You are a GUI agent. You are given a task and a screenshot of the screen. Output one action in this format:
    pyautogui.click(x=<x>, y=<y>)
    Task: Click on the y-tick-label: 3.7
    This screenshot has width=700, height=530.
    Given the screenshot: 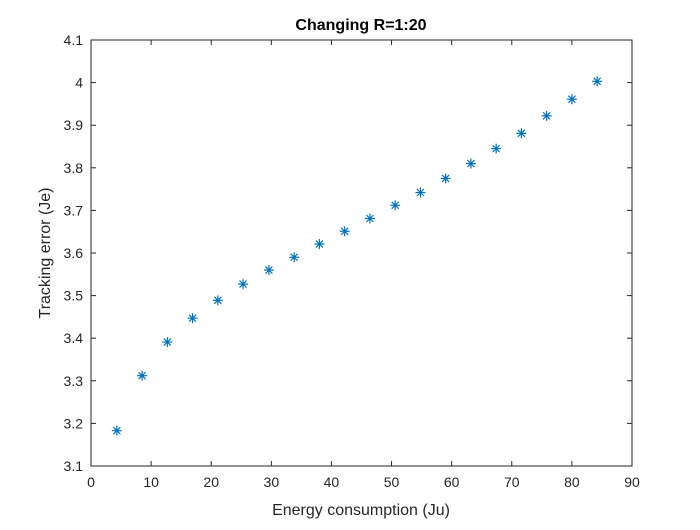 What is the action you would take?
    pyautogui.click(x=74, y=210)
    